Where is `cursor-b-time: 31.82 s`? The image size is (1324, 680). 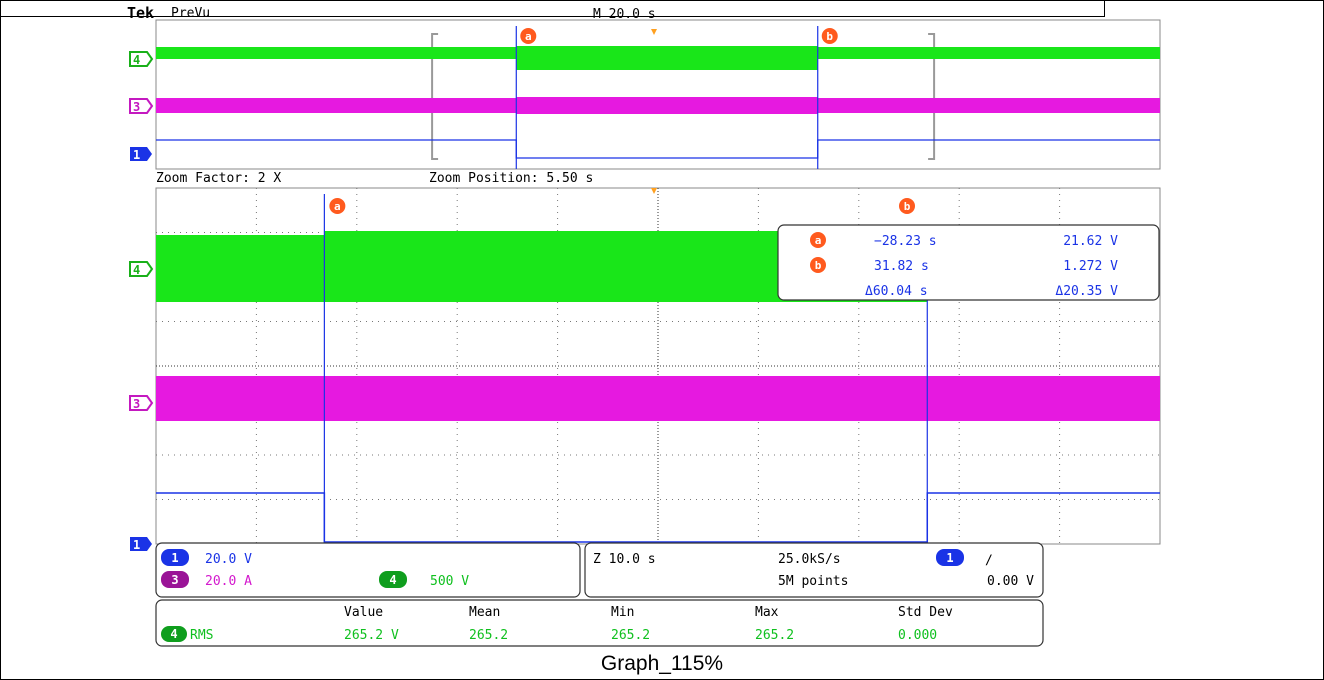
cursor-b-time: 31.82 s is located at coordinates (901, 266).